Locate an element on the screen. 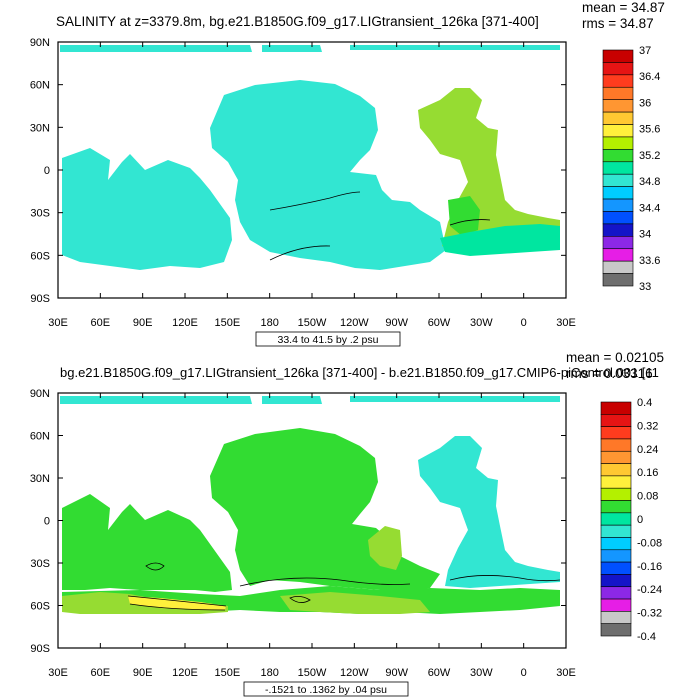  panel-1-contour-info-box is located at coordinates (328, 339).